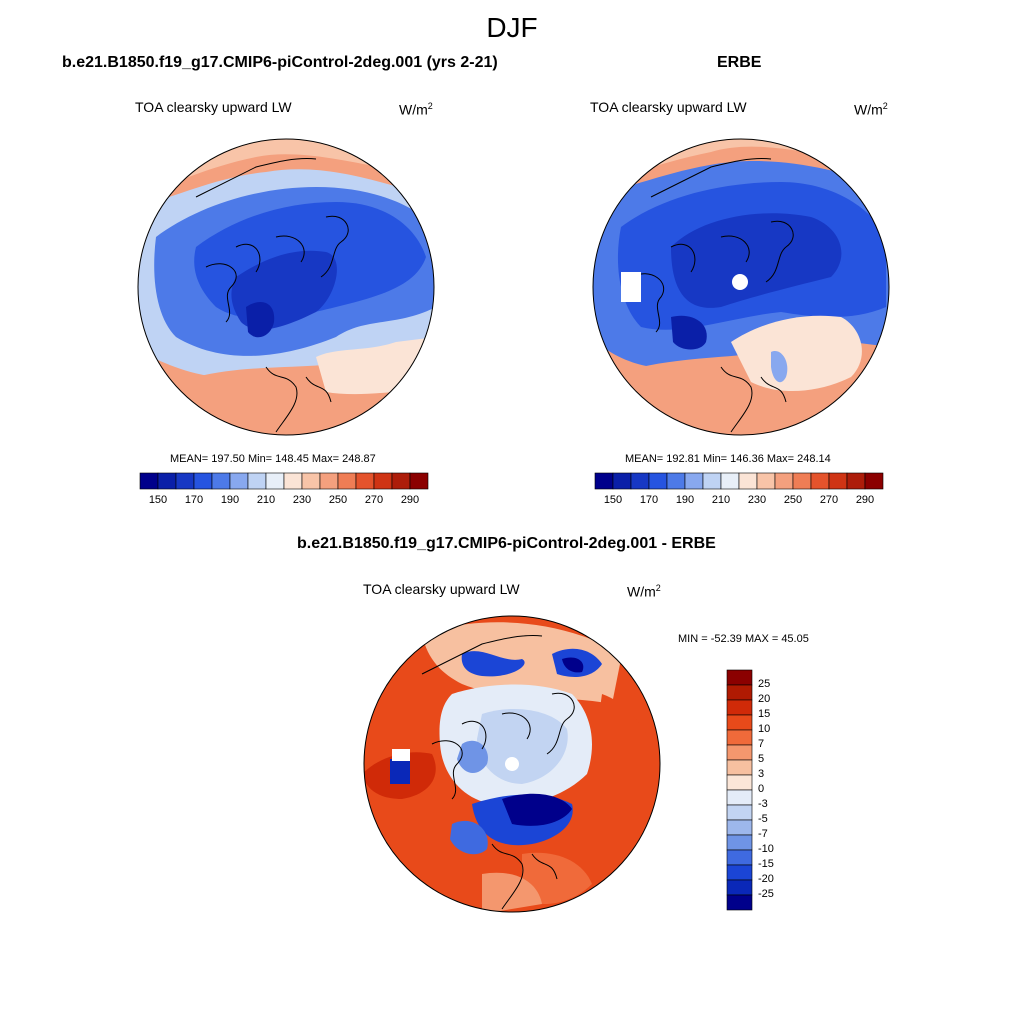  Describe the element at coordinates (764, 714) in the screenshot. I see `difference-colorbar-tick-label: 15` at that location.